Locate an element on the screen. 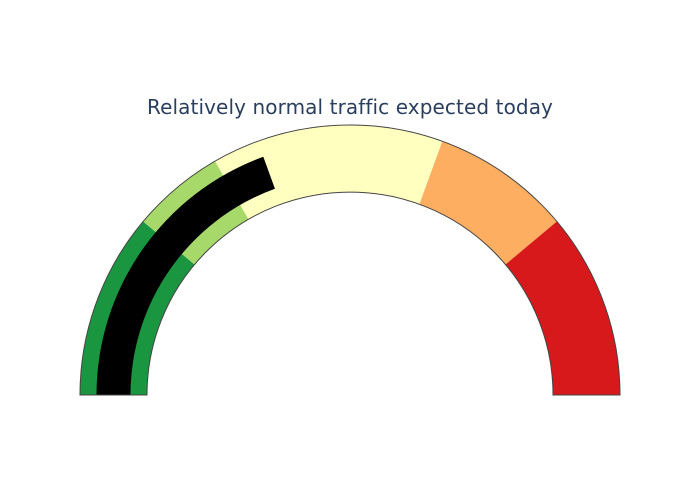 The width and height of the screenshot is (700, 500). gauge-value-bar is located at coordinates (185, 275).